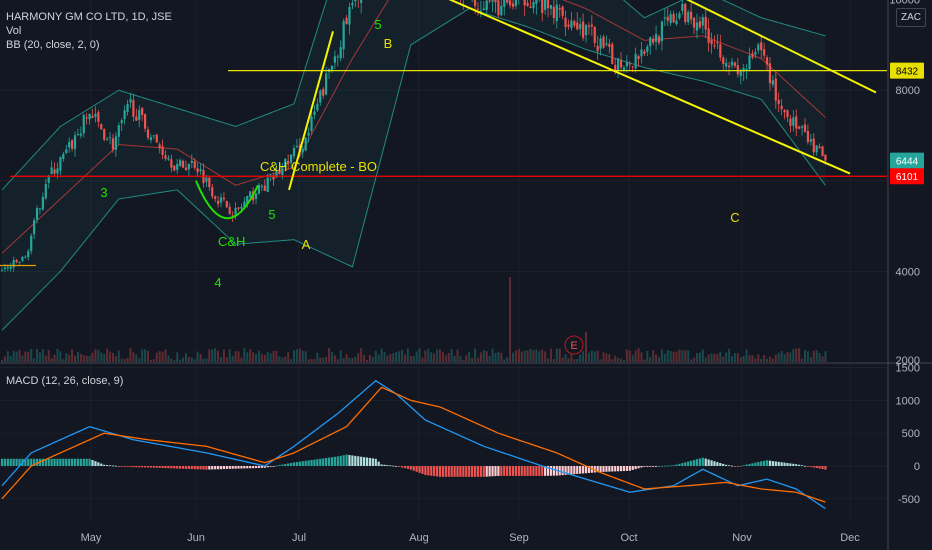  I want to click on macd-legend: MACD (12, 26, close, 9), so click(65, 381).